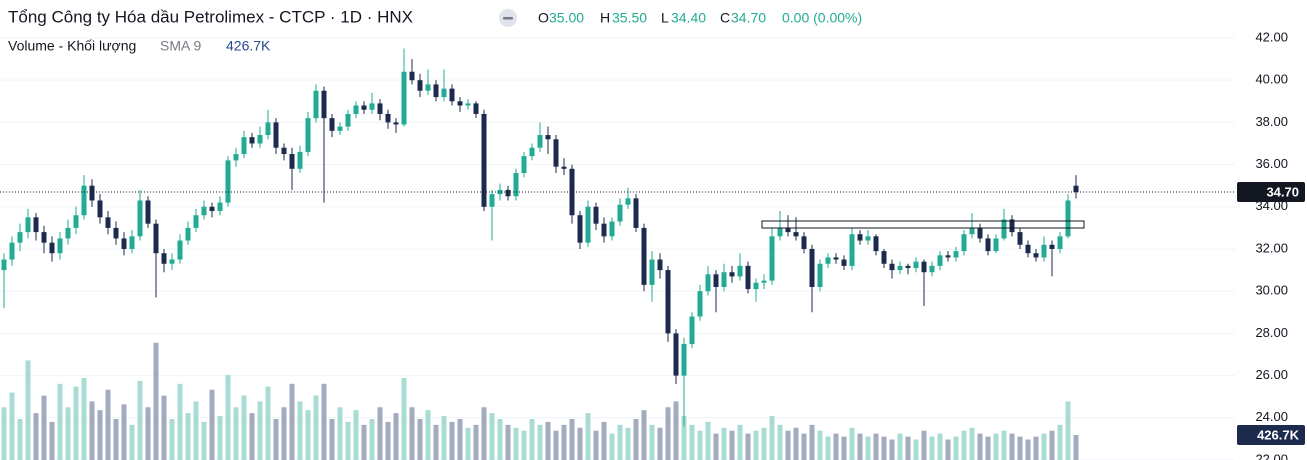  What do you see at coordinates (605, 18) in the screenshot?
I see `ohlc-label: H` at bounding box center [605, 18].